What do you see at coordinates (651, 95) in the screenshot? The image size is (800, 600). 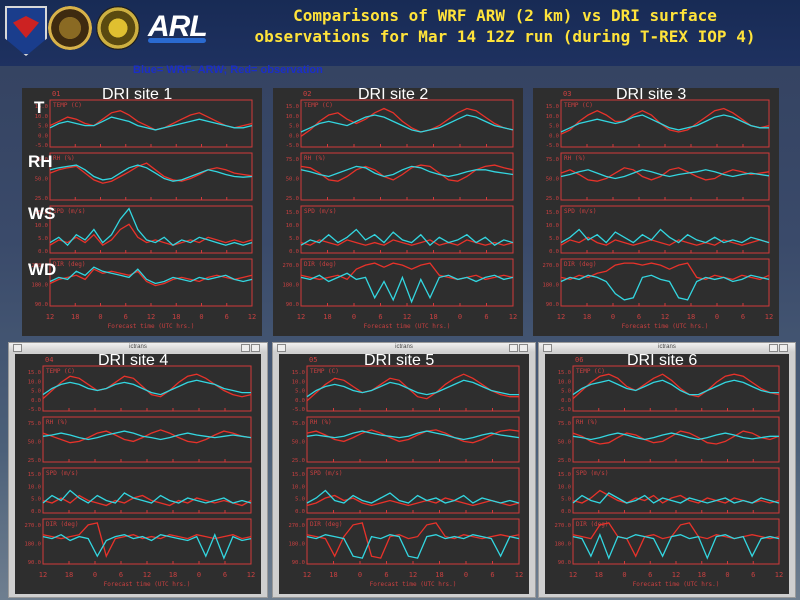 I see `site-title: DRI site 3` at bounding box center [651, 95].